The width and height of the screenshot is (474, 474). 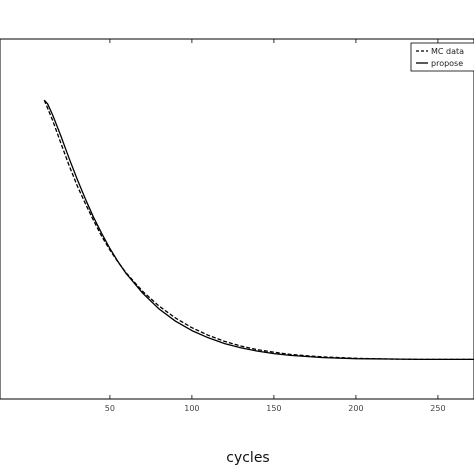 What do you see at coordinates (447, 63) in the screenshot?
I see `legend-label-propose: propose` at bounding box center [447, 63].